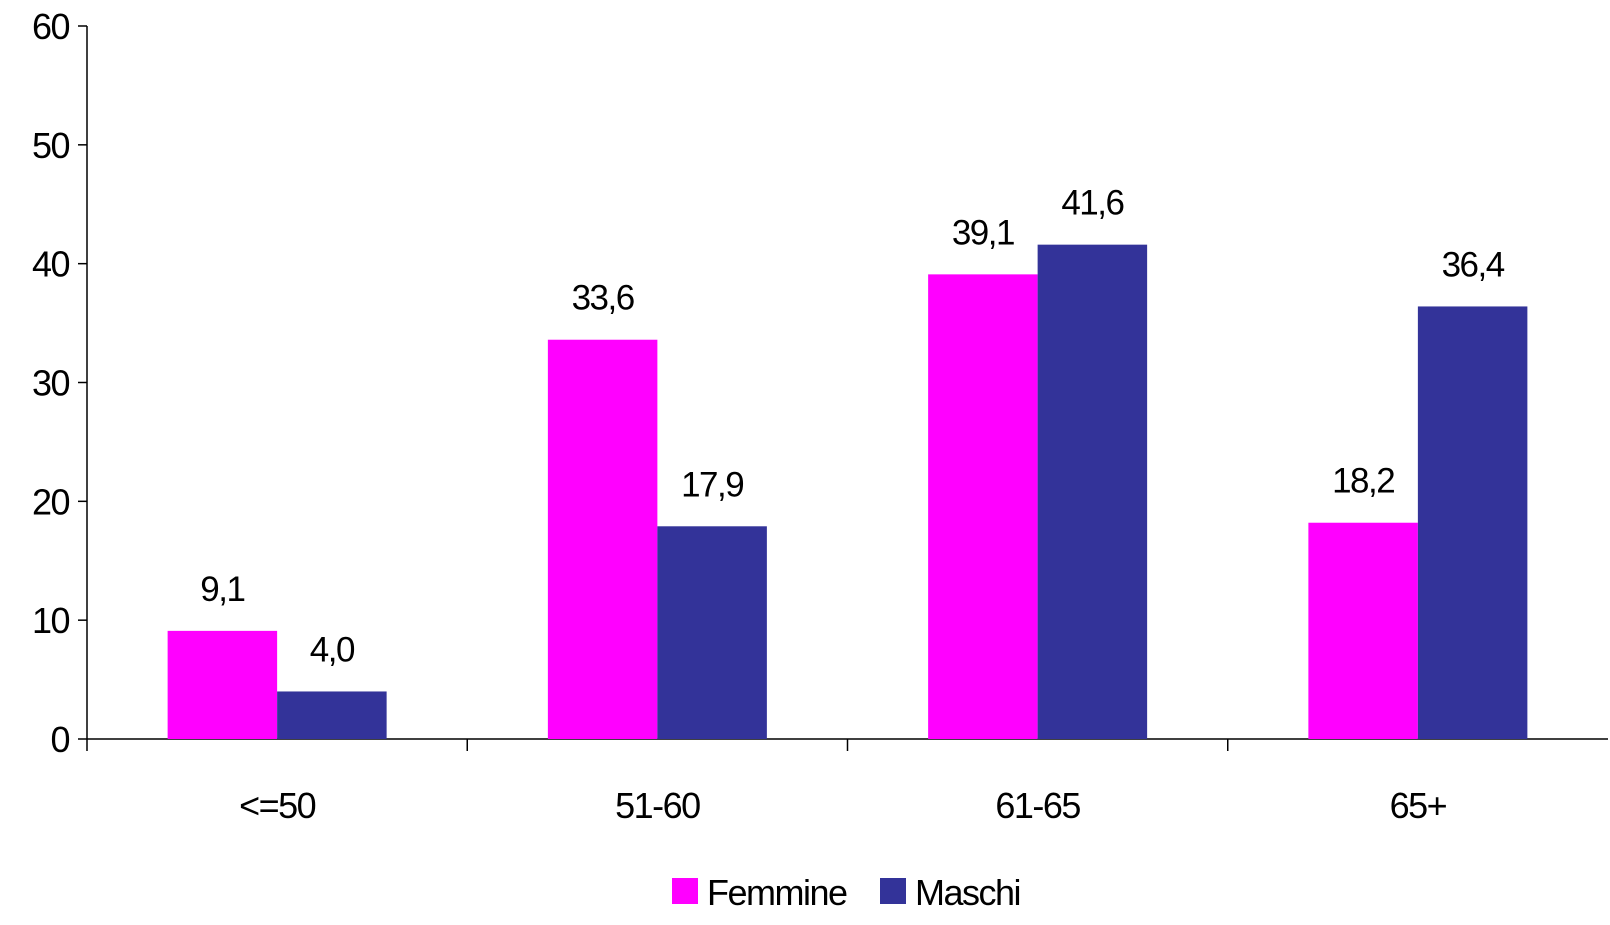  I want to click on legend: Femmine Maschi, so click(847, 892).